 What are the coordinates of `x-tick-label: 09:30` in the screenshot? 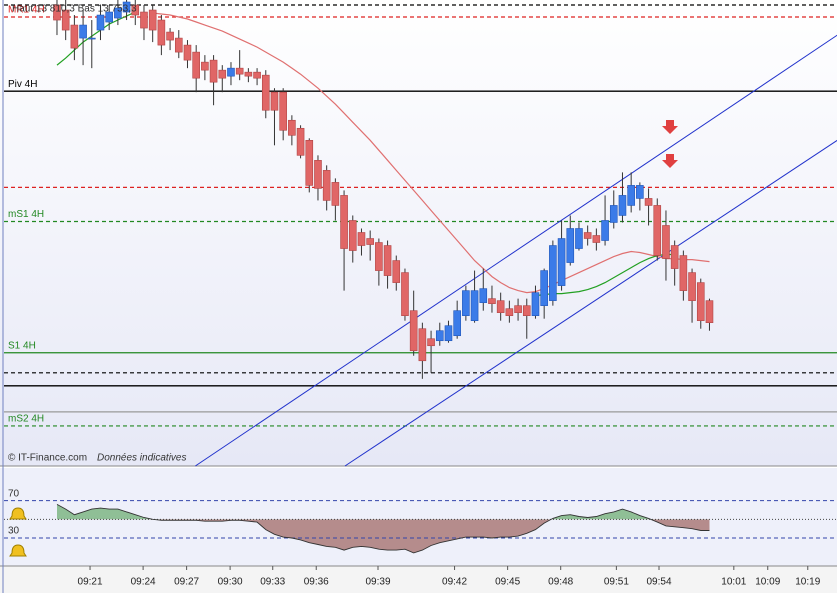 It's located at (230, 582).